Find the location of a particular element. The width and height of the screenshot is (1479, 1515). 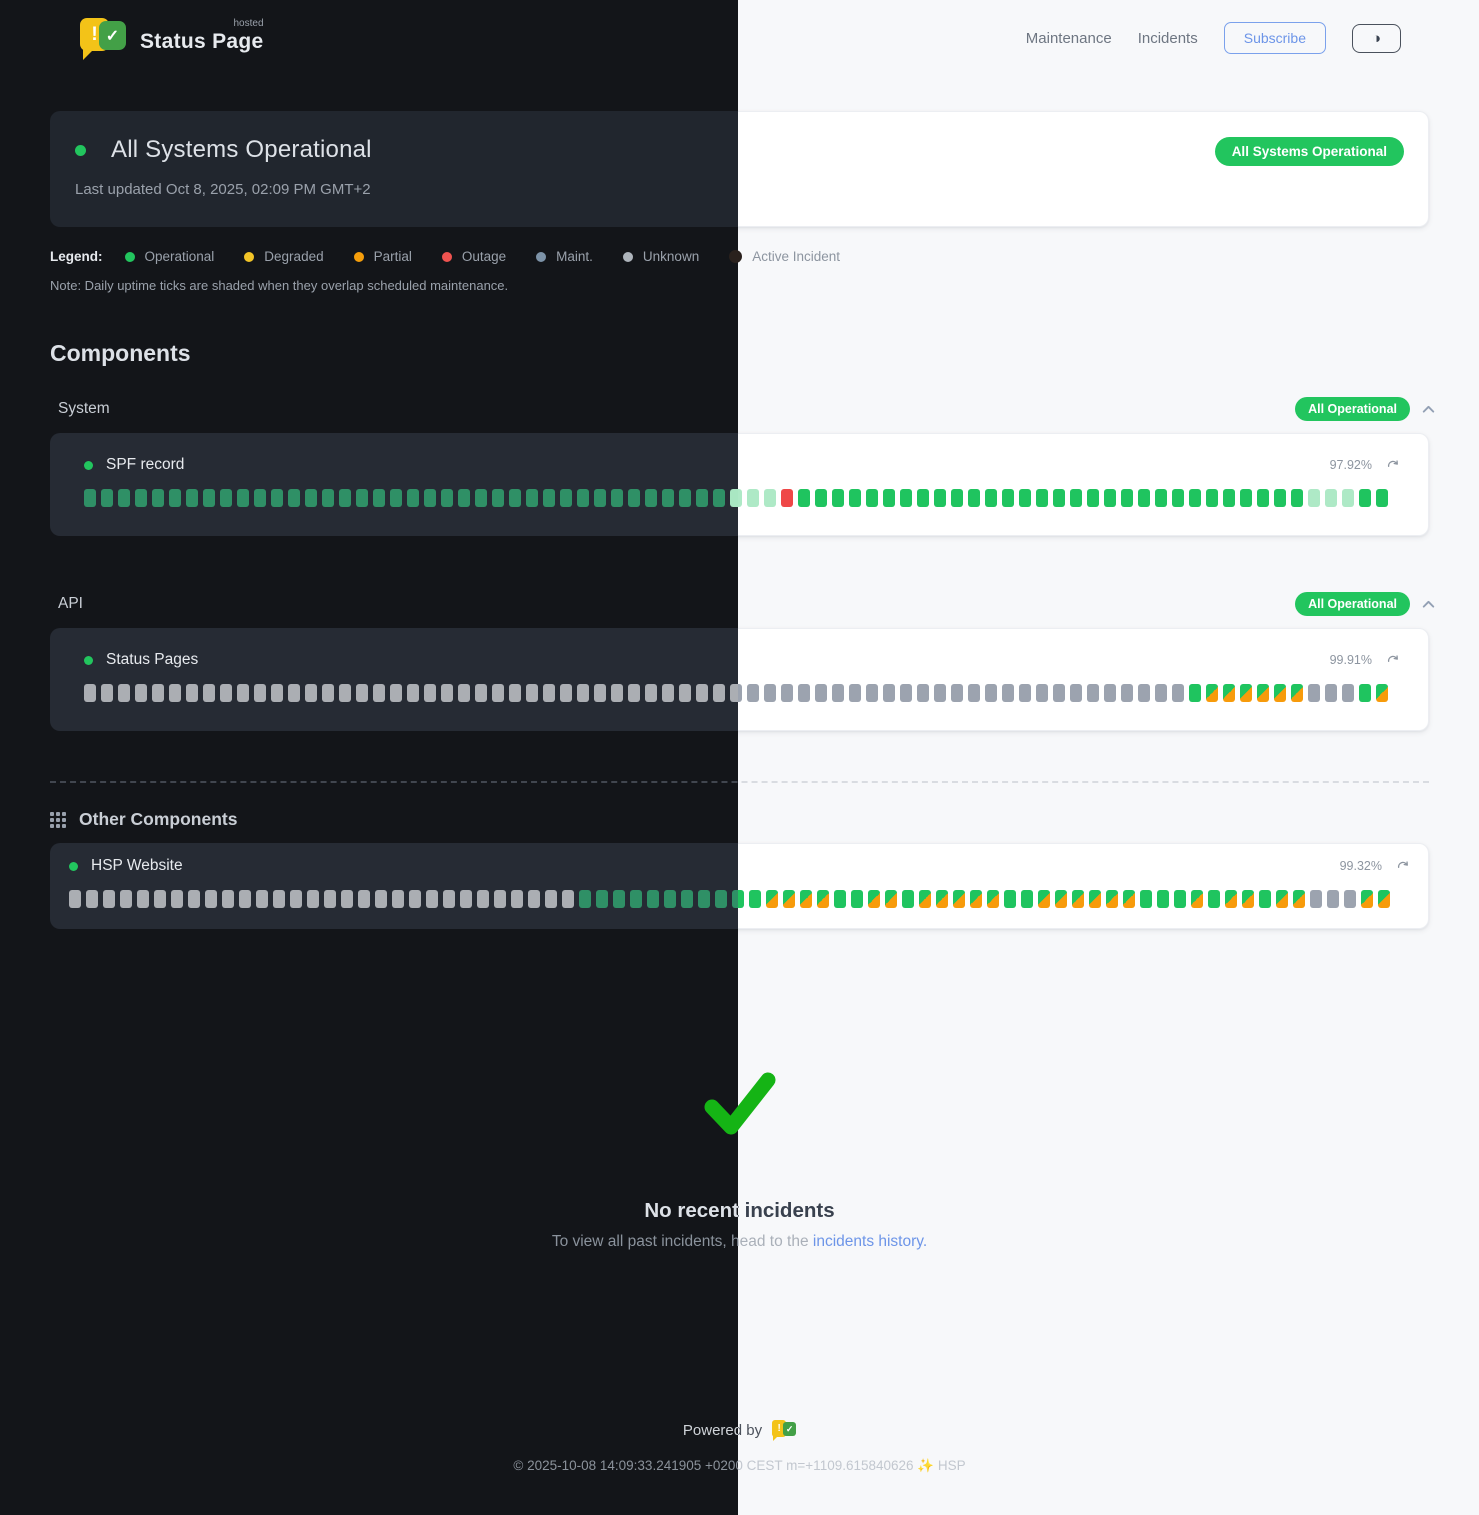

status-page-mini-logo-icon: ! ✓ is located at coordinates (784, 1430).